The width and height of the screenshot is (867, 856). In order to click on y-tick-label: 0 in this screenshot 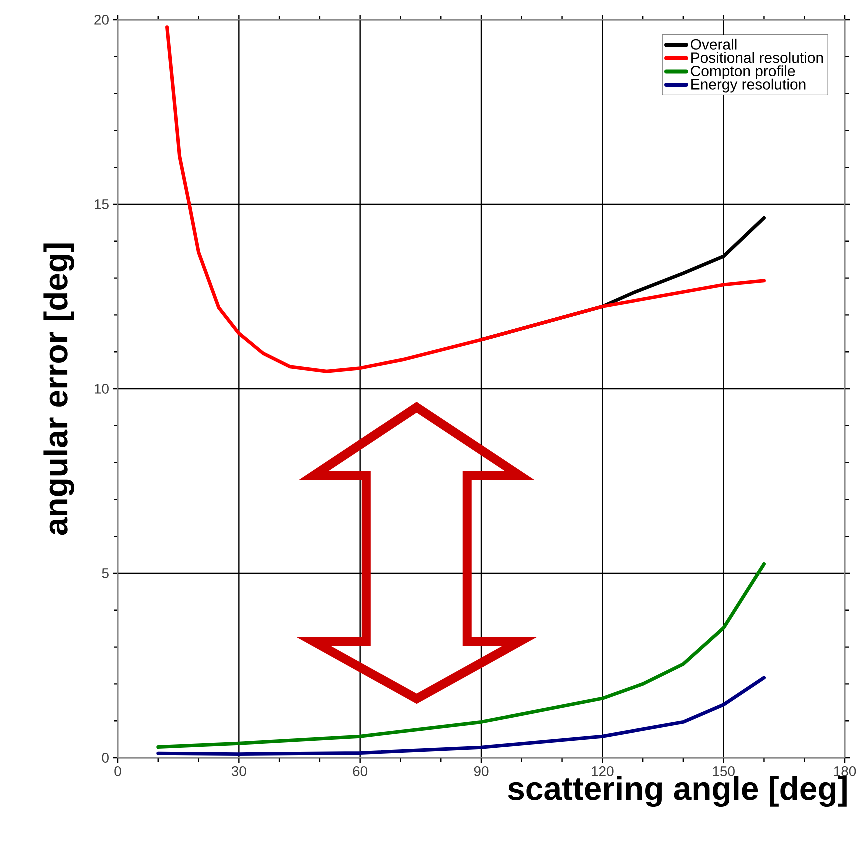, I will do `click(105, 758)`.